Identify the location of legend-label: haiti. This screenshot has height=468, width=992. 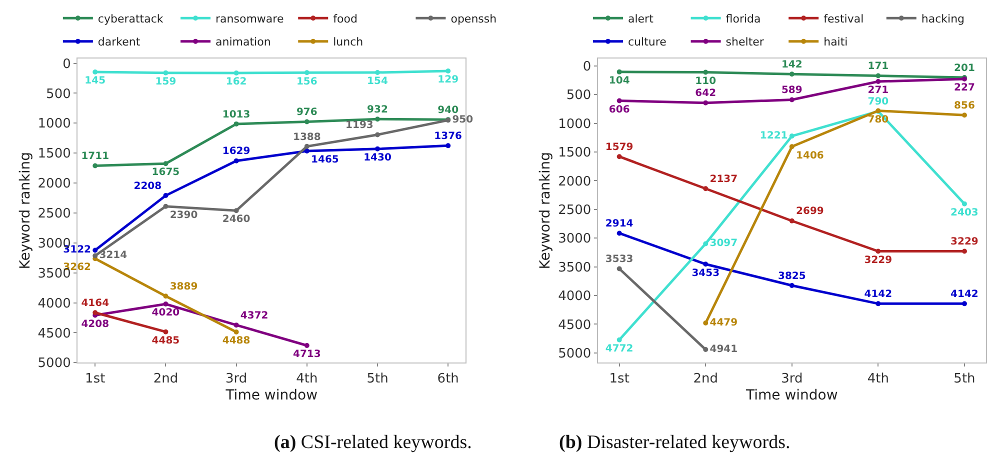
(836, 42).